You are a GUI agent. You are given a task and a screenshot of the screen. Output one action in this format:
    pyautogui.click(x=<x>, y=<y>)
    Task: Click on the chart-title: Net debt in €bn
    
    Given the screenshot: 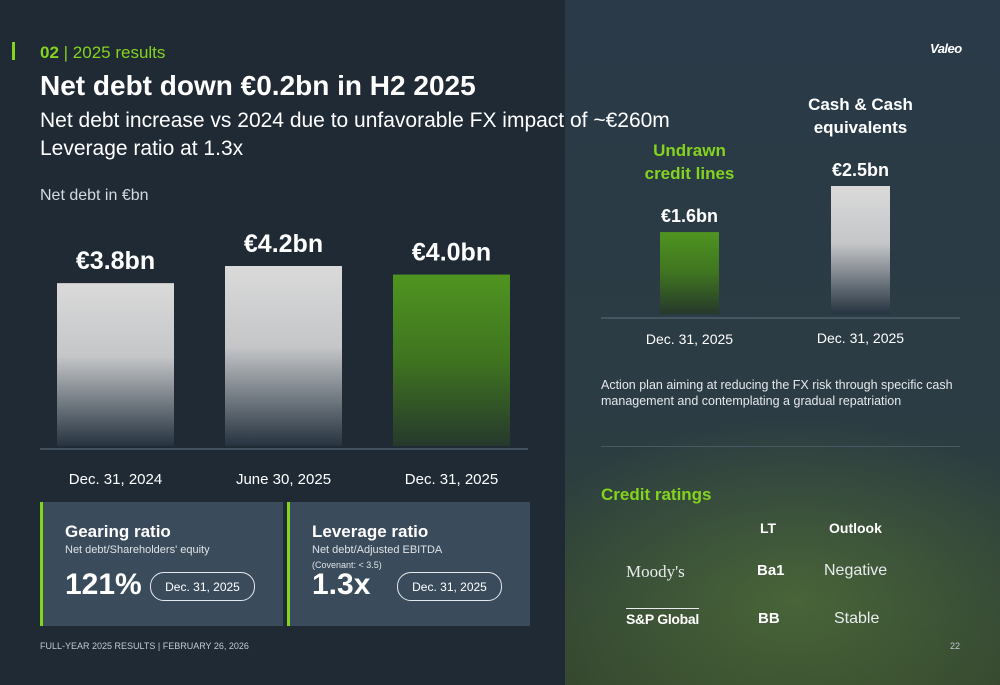 What is the action you would take?
    pyautogui.click(x=94, y=195)
    